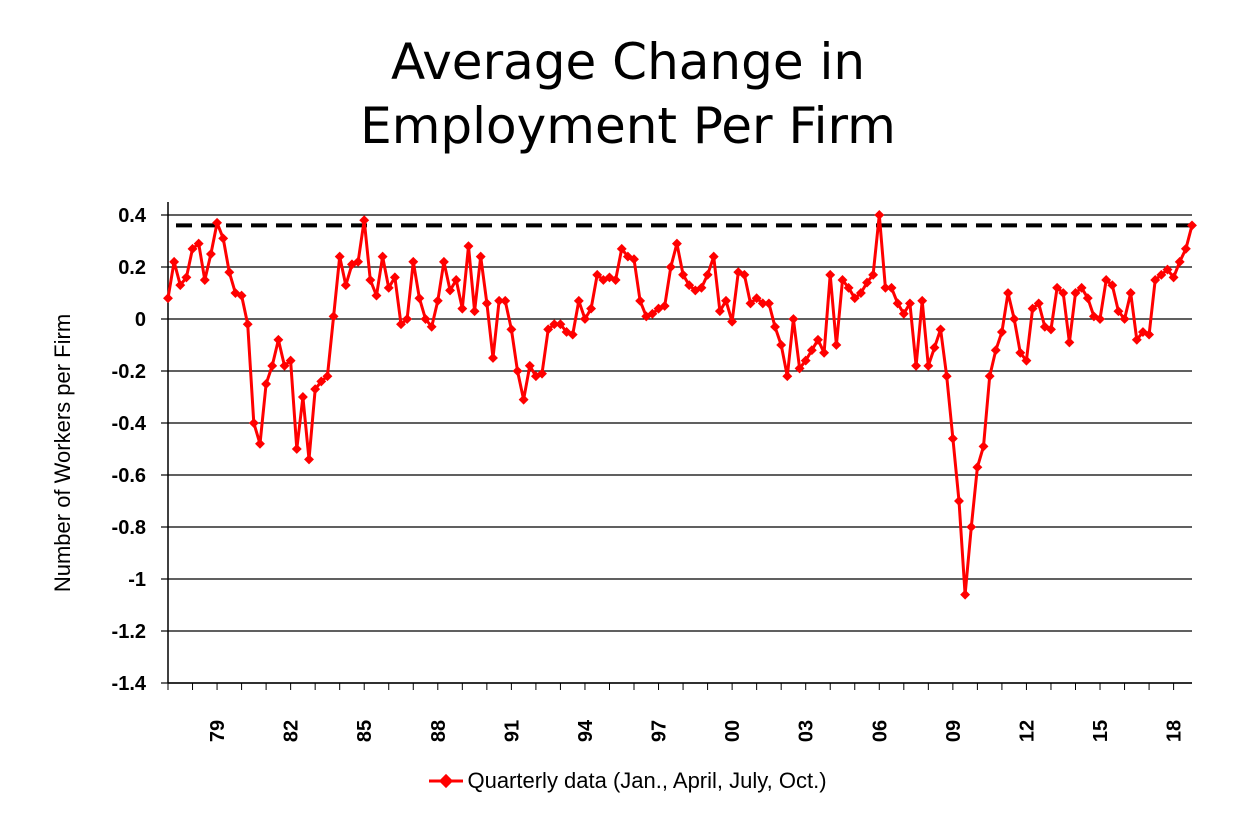 This screenshot has height=822, width=1256. Describe the element at coordinates (439, 731) in the screenshot. I see `x-tick-label: 88` at that location.